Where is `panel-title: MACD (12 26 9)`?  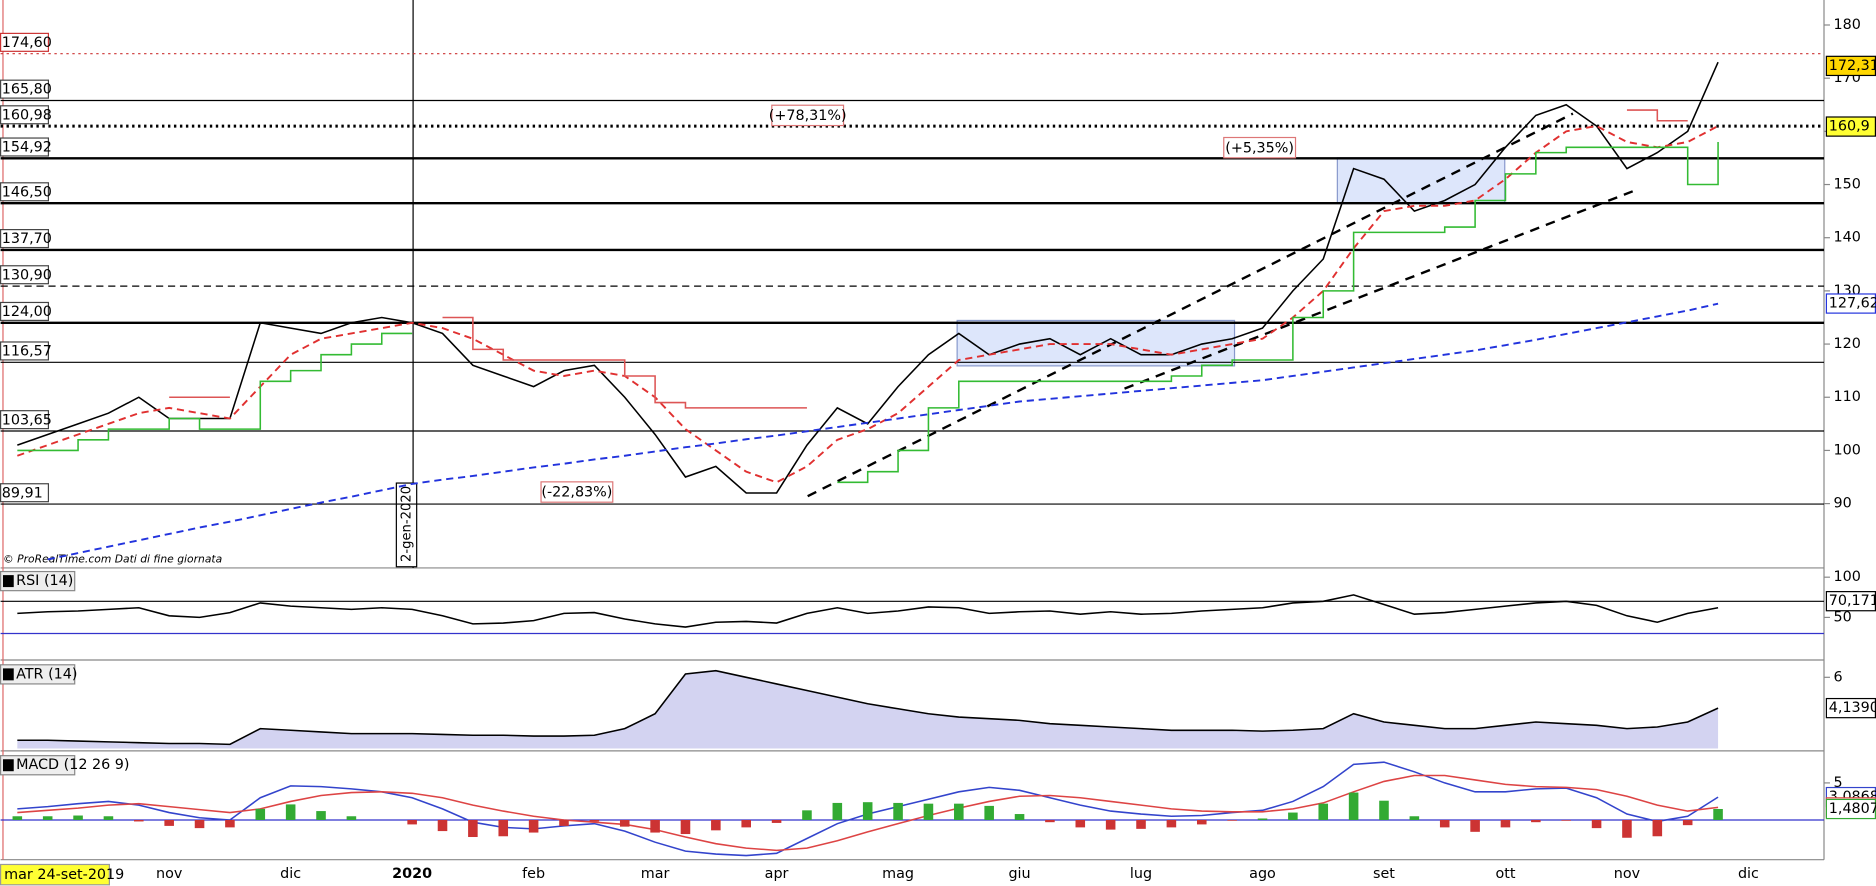 panel-title: MACD (12 26 9) is located at coordinates (72, 765).